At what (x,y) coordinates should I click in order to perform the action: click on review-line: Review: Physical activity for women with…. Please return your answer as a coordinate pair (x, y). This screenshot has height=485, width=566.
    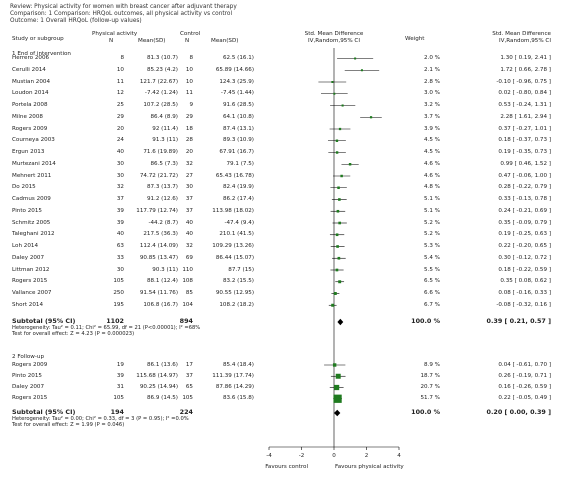
    Looking at the image, I should click on (123, 7).